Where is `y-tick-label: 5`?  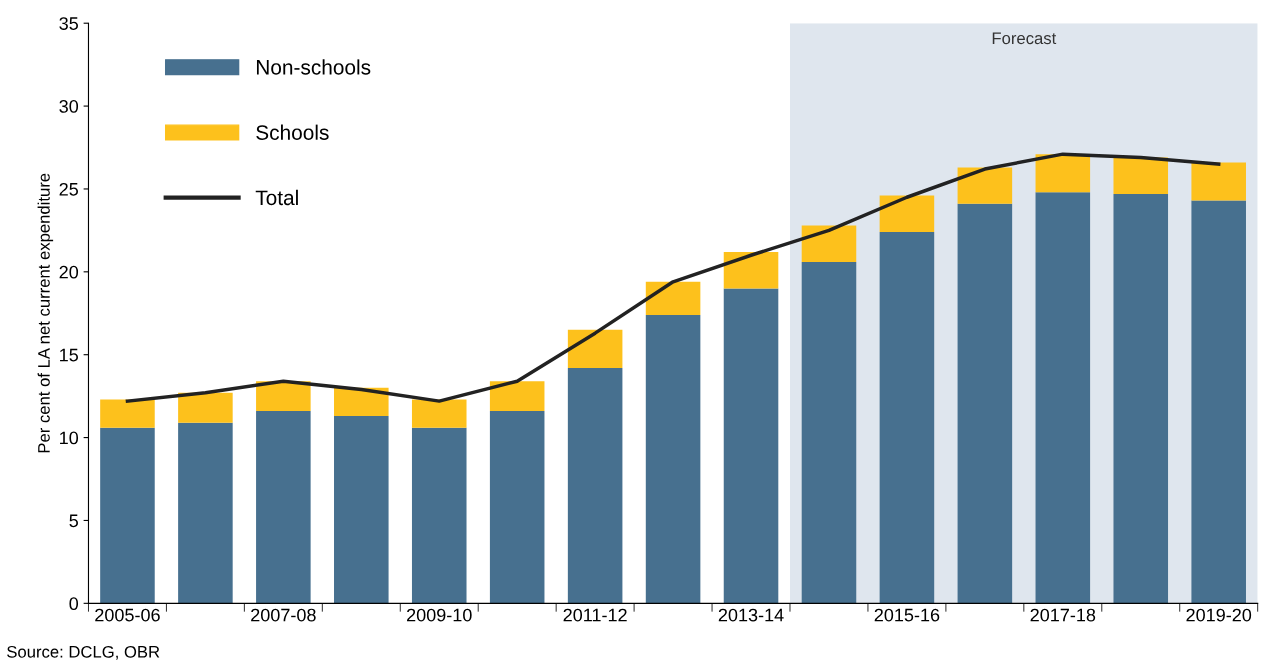 y-tick-label: 5 is located at coordinates (73, 521).